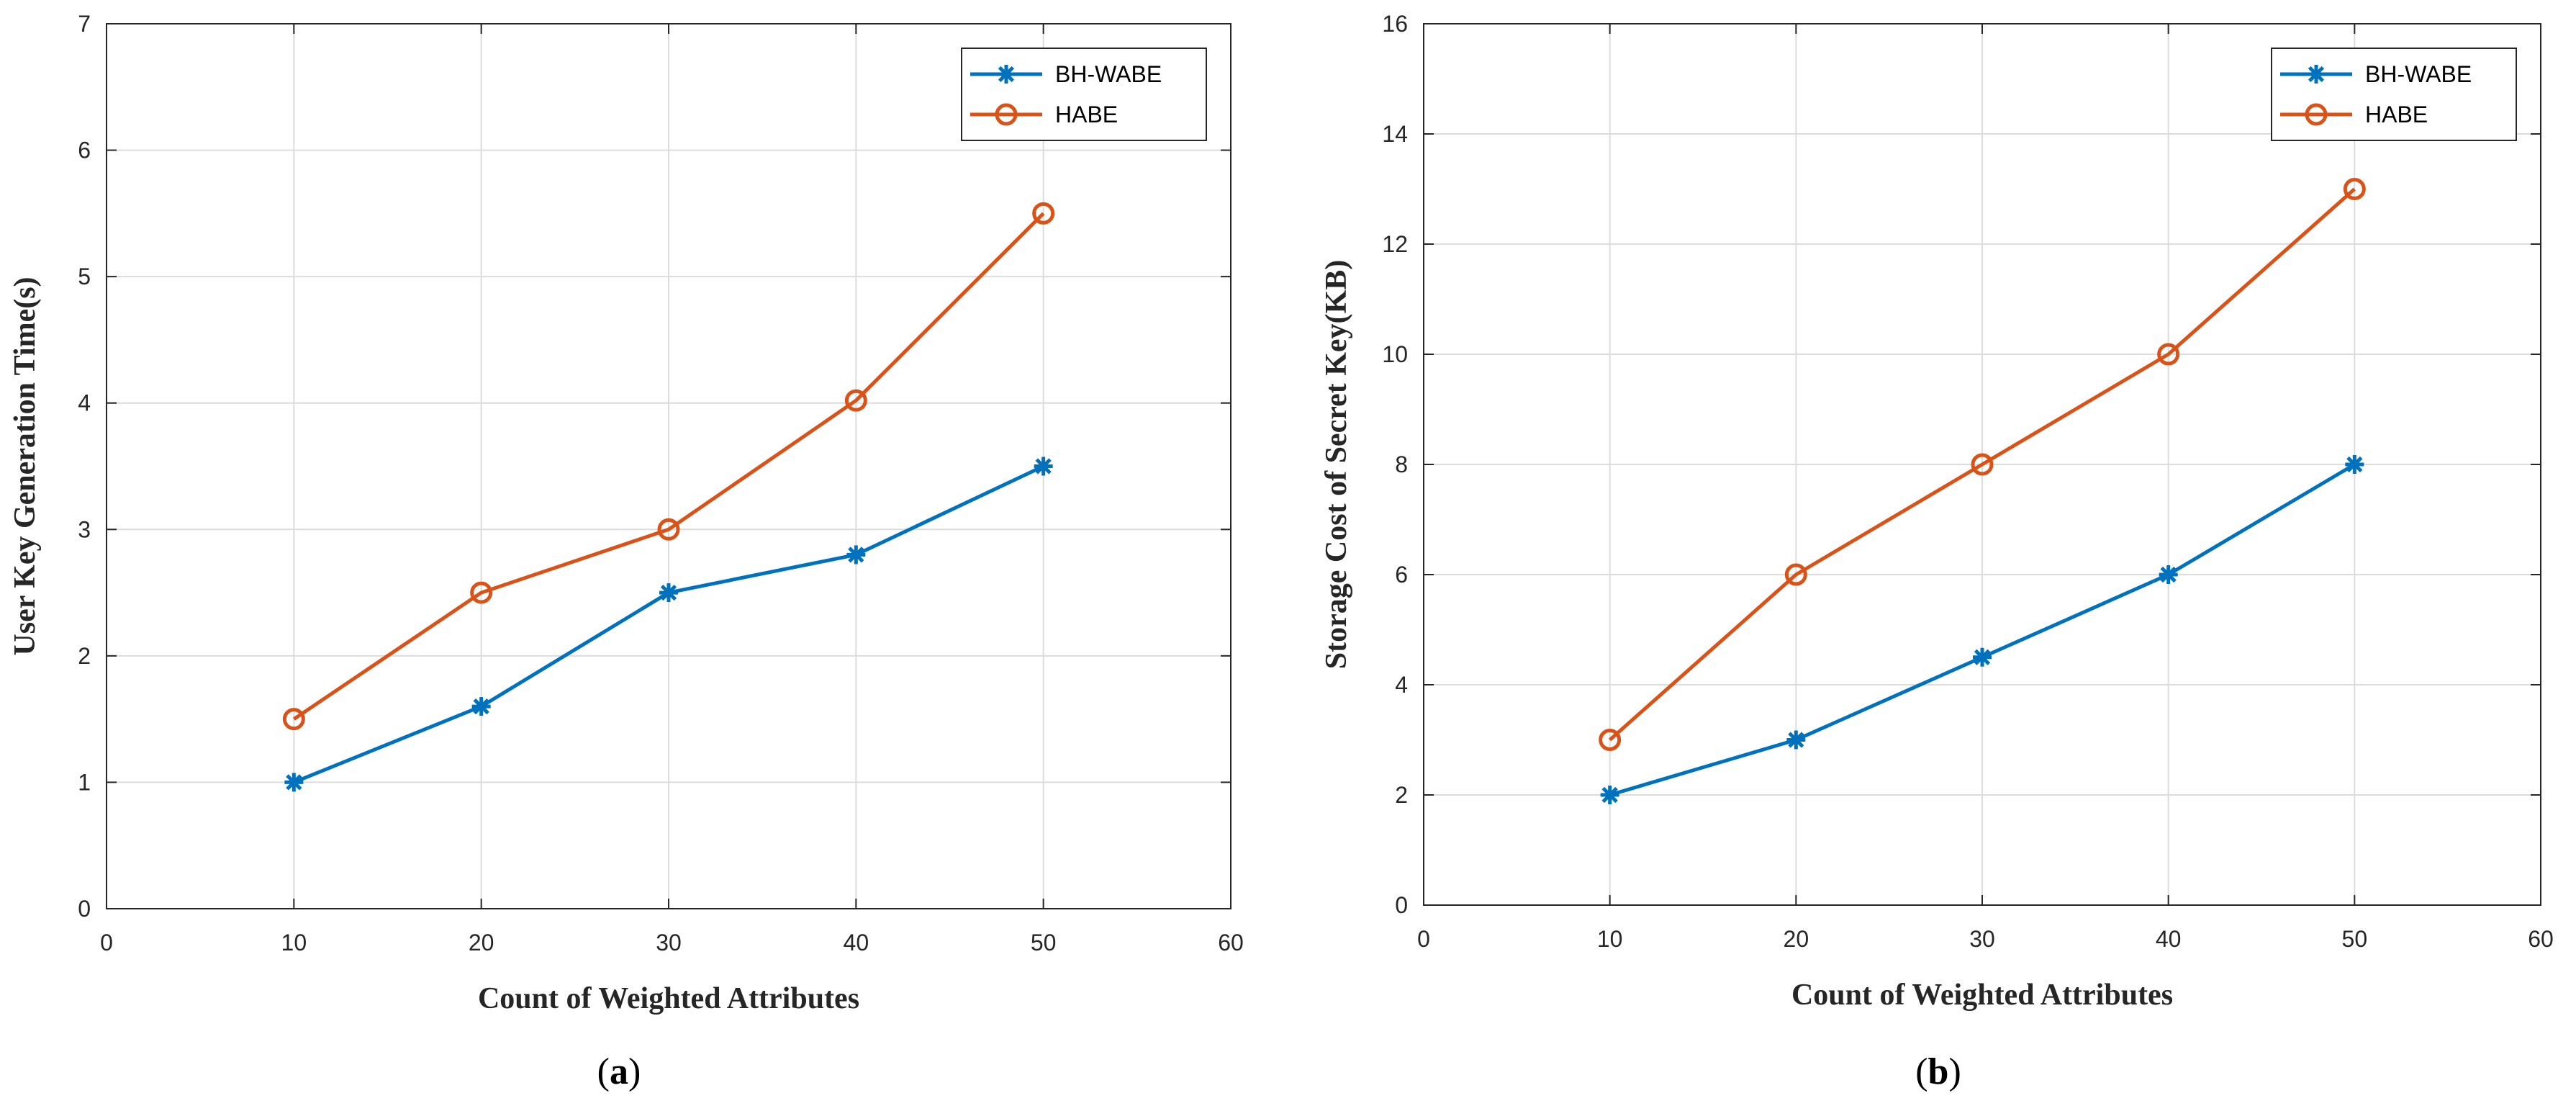 The height and width of the screenshot is (1106, 2576). Describe the element at coordinates (84, 276) in the screenshot. I see `y-tick-label: 5` at that location.